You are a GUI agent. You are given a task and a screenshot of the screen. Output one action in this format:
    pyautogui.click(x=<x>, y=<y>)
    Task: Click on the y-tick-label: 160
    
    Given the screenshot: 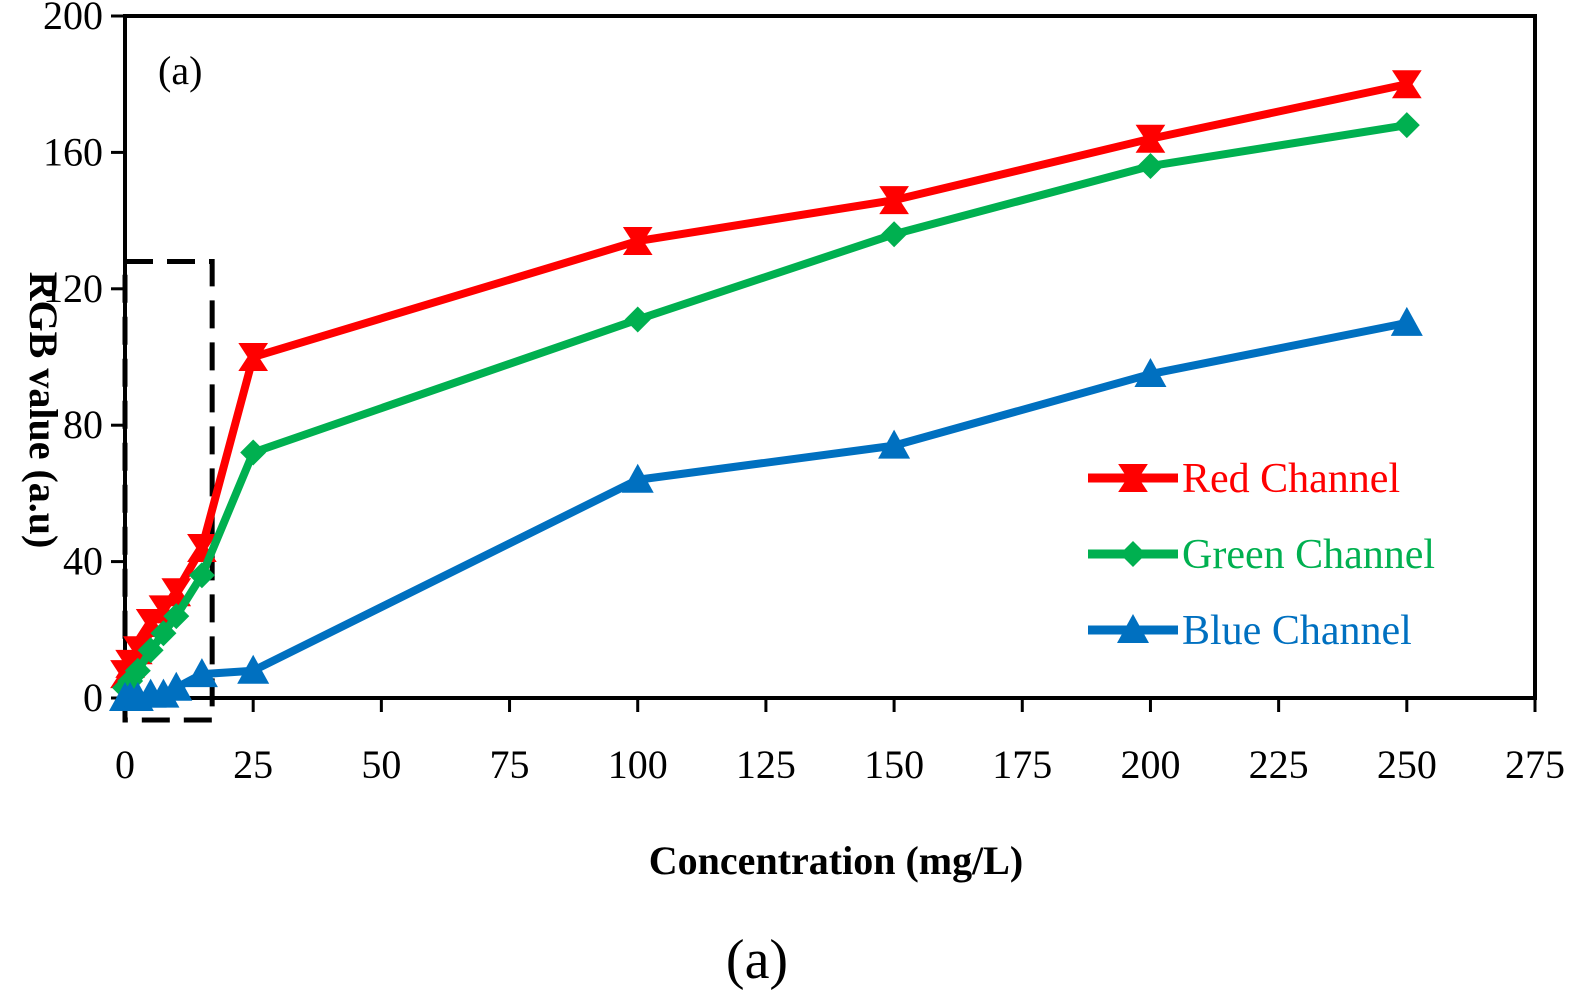 What is the action you would take?
    pyautogui.click(x=73, y=151)
    